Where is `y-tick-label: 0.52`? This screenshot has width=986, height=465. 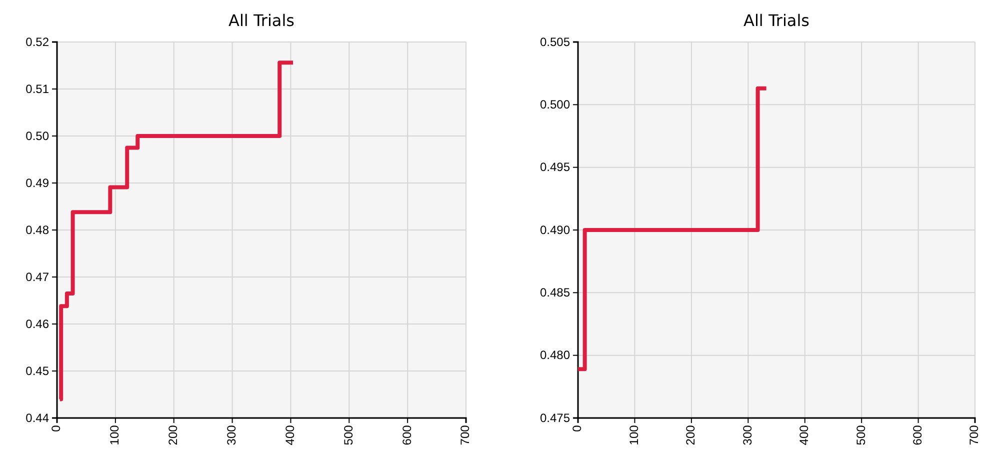 y-tick-label: 0.52 is located at coordinates (38, 41).